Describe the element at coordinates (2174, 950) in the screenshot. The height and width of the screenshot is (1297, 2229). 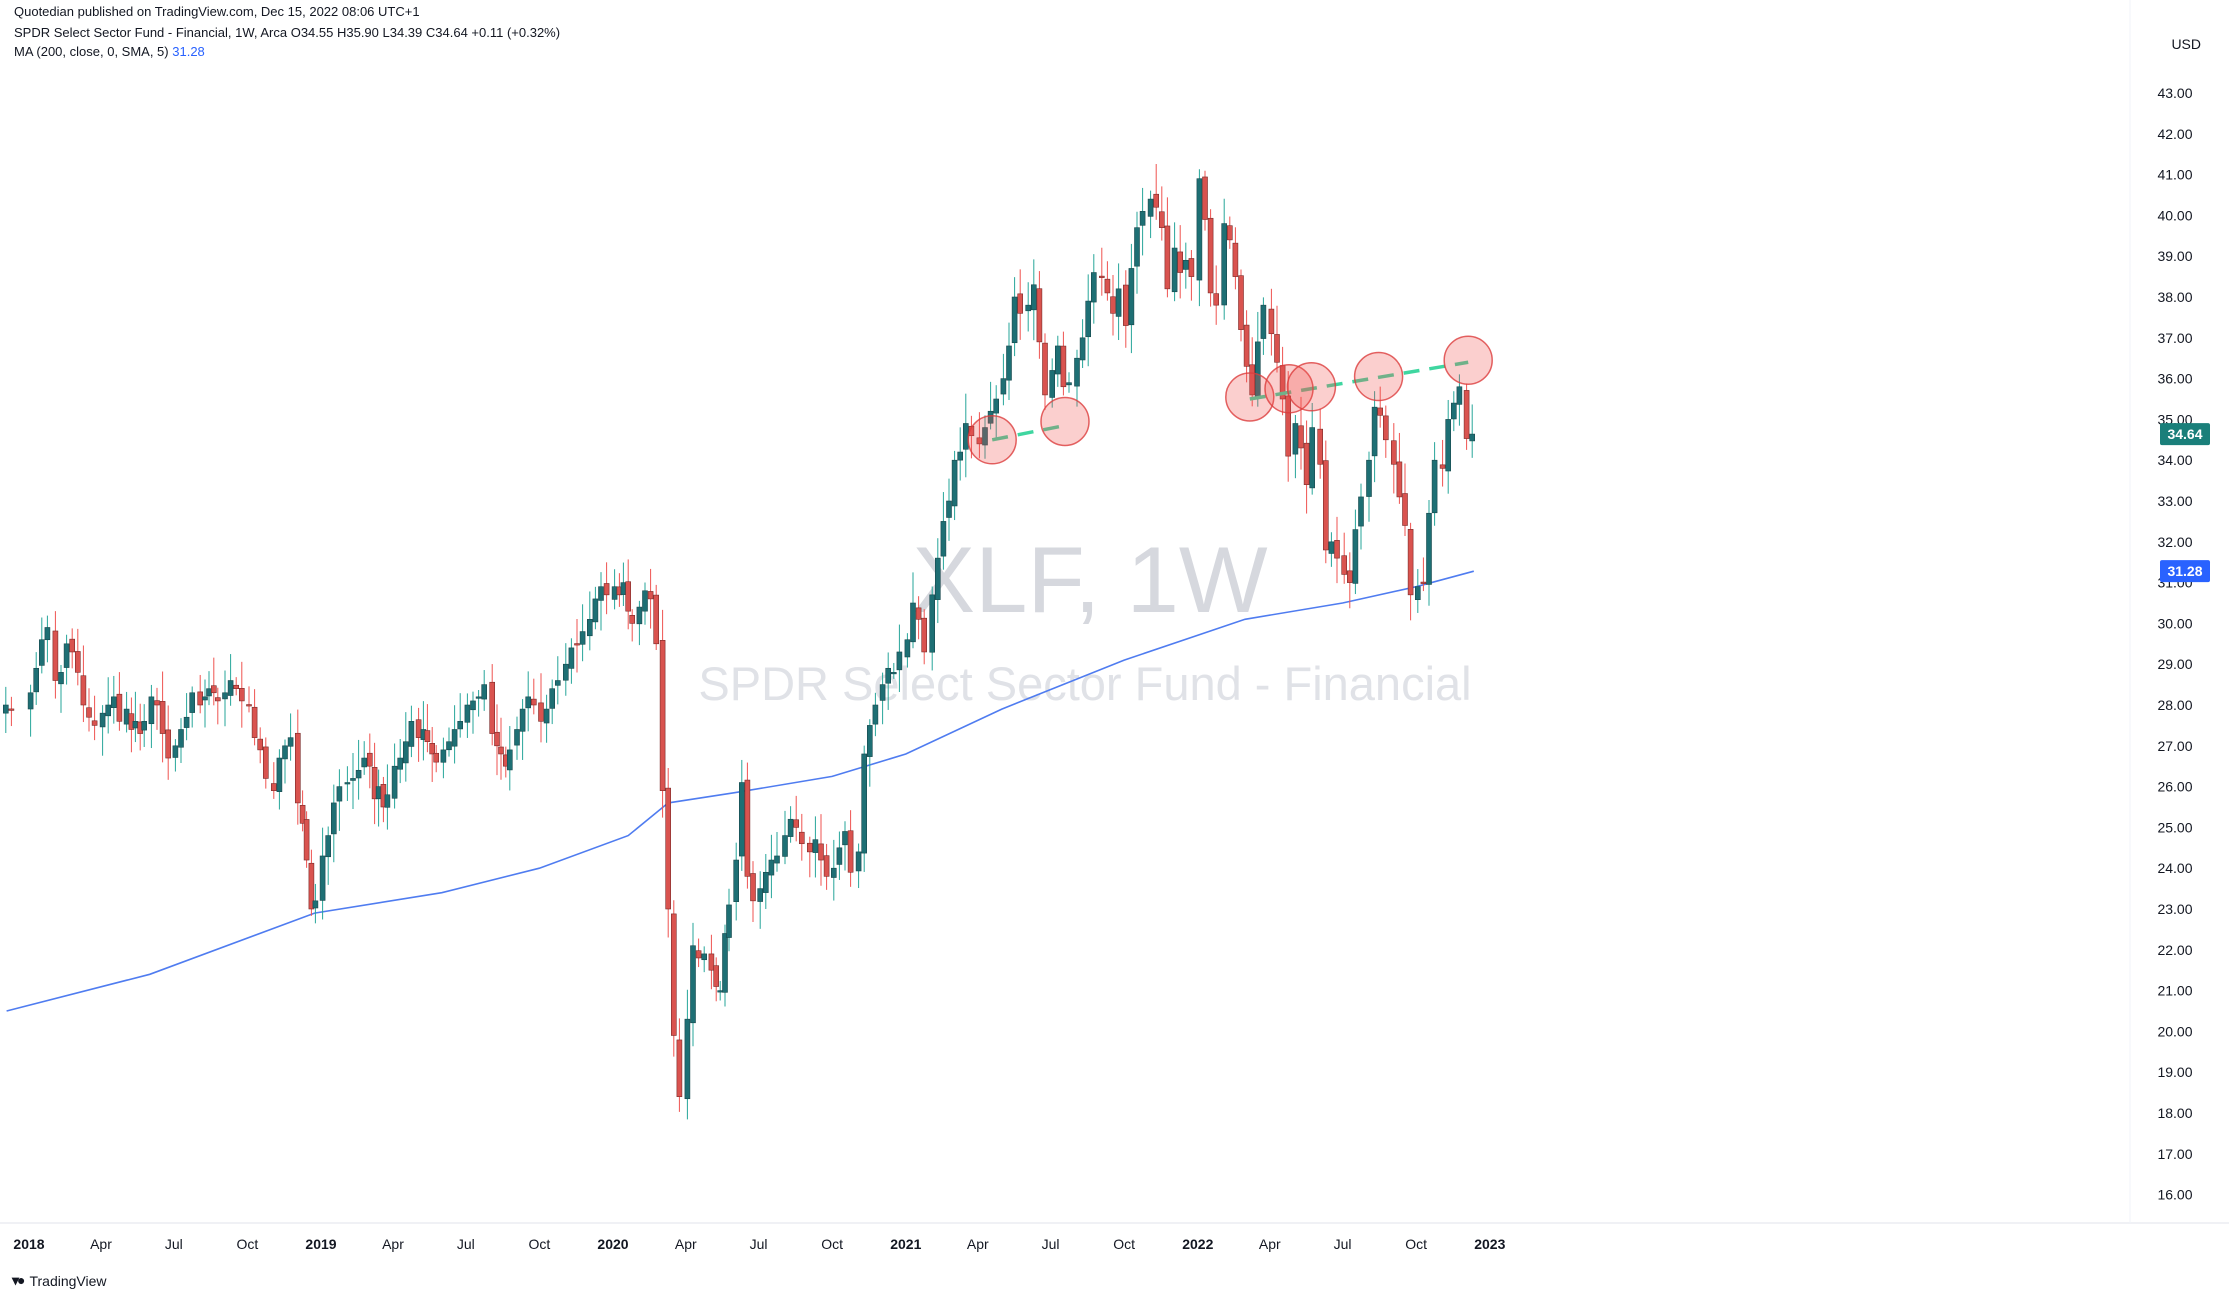
I see `y-tick-label: 22.00` at that location.